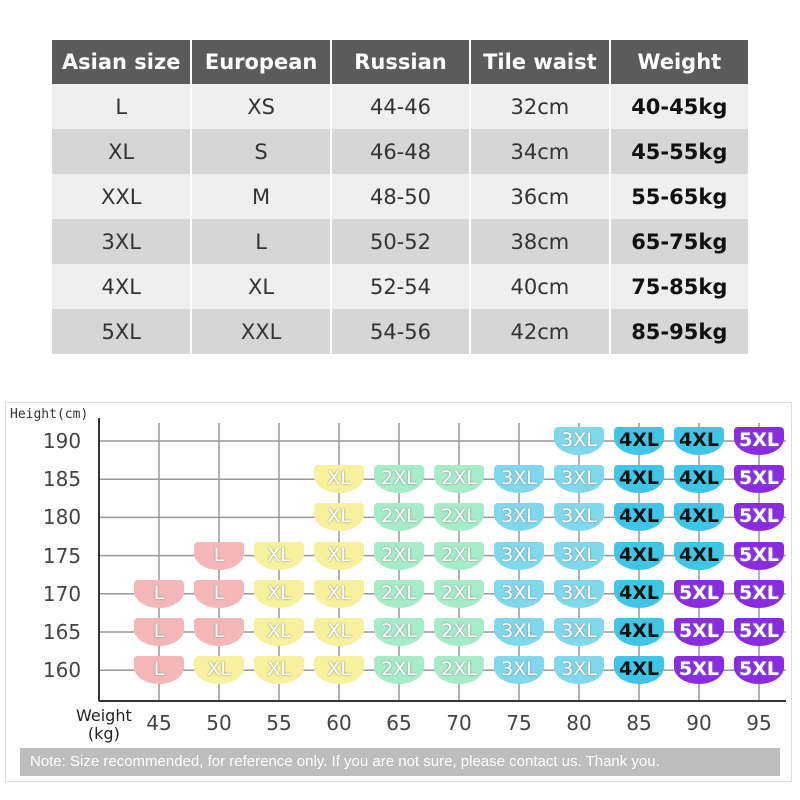 This screenshot has width=800, height=800. Describe the element at coordinates (540, 241) in the screenshot. I see `table-cell: 38cm` at that location.